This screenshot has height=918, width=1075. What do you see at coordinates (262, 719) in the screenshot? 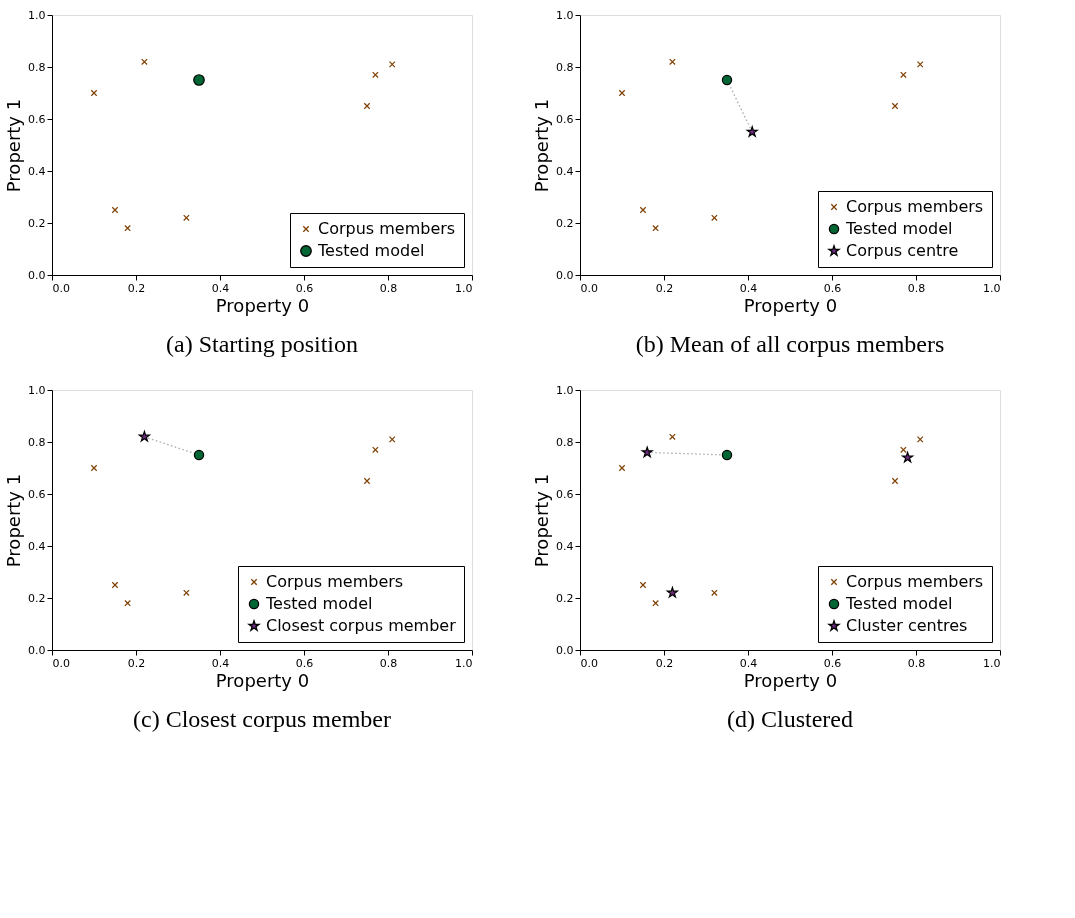
I see `text: (c) Closest corpus member` at bounding box center [262, 719].